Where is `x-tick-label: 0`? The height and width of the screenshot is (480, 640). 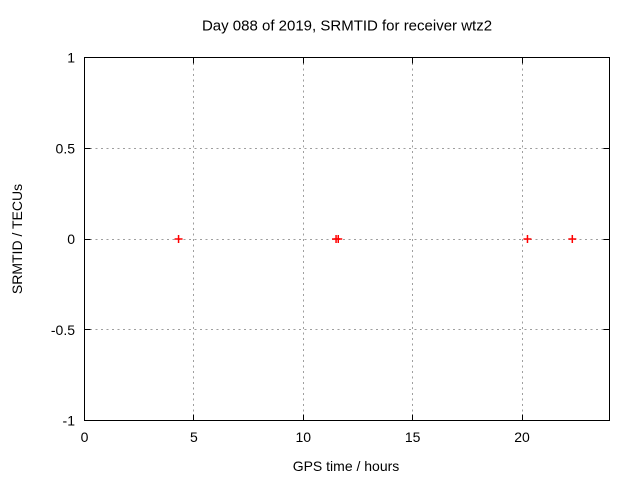
x-tick-label: 0 is located at coordinates (85, 437).